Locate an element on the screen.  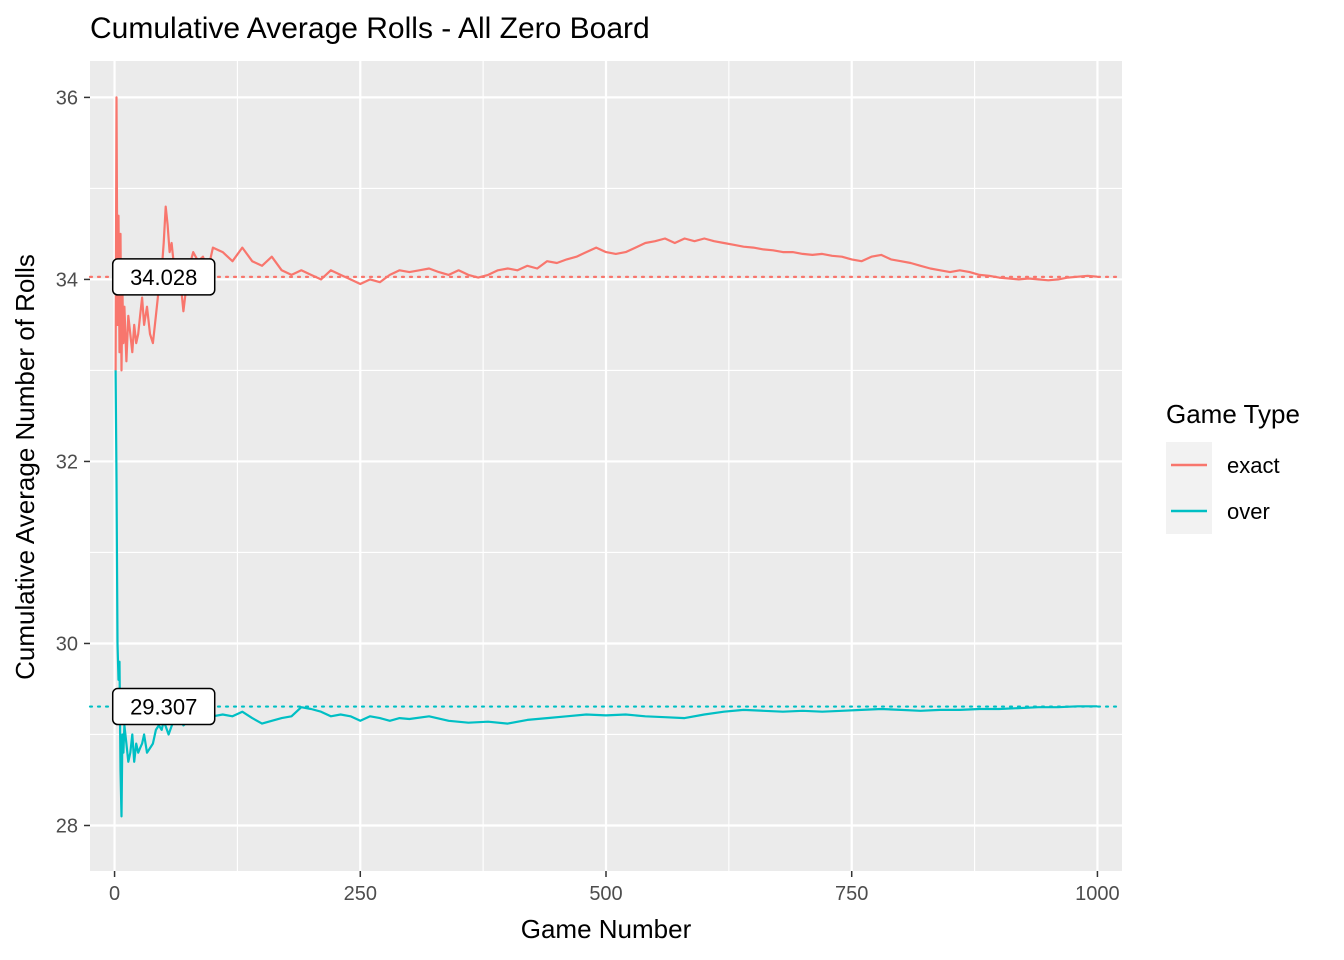
x-tick-label: 0 is located at coordinates (114, 894).